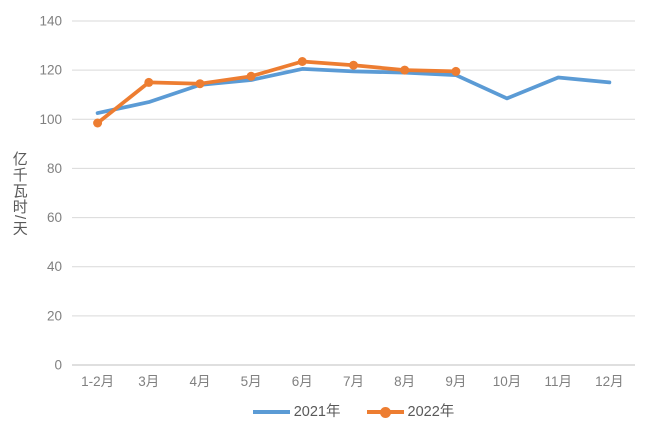  I want to click on legend-item-2021年: 2021年, so click(296, 411).